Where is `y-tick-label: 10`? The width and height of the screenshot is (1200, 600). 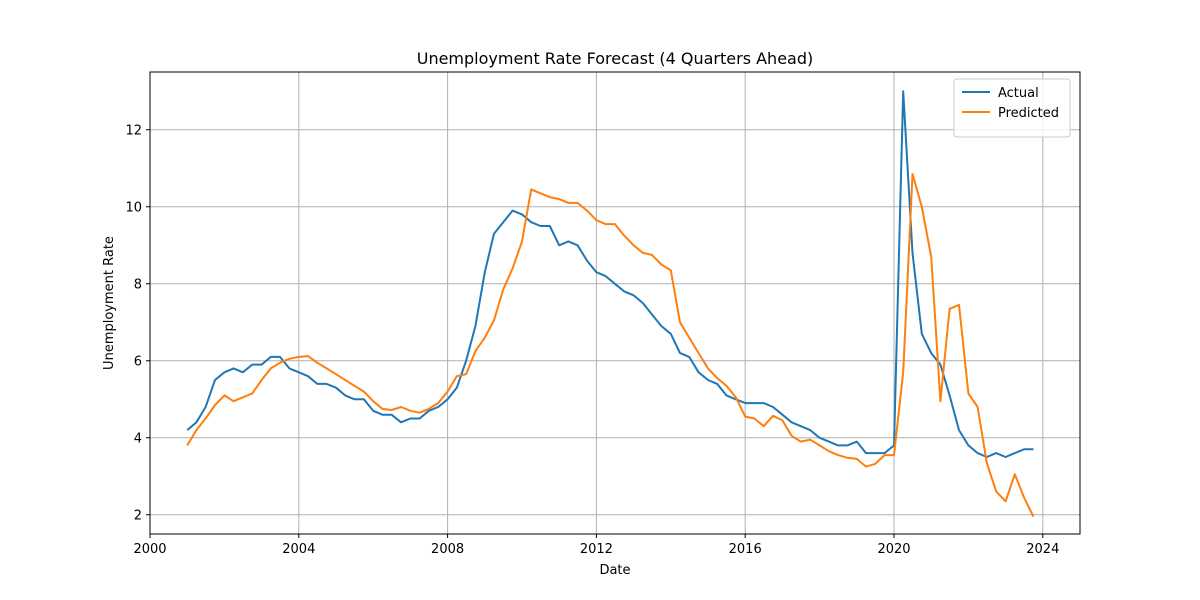
y-tick-label: 10 is located at coordinates (133, 207).